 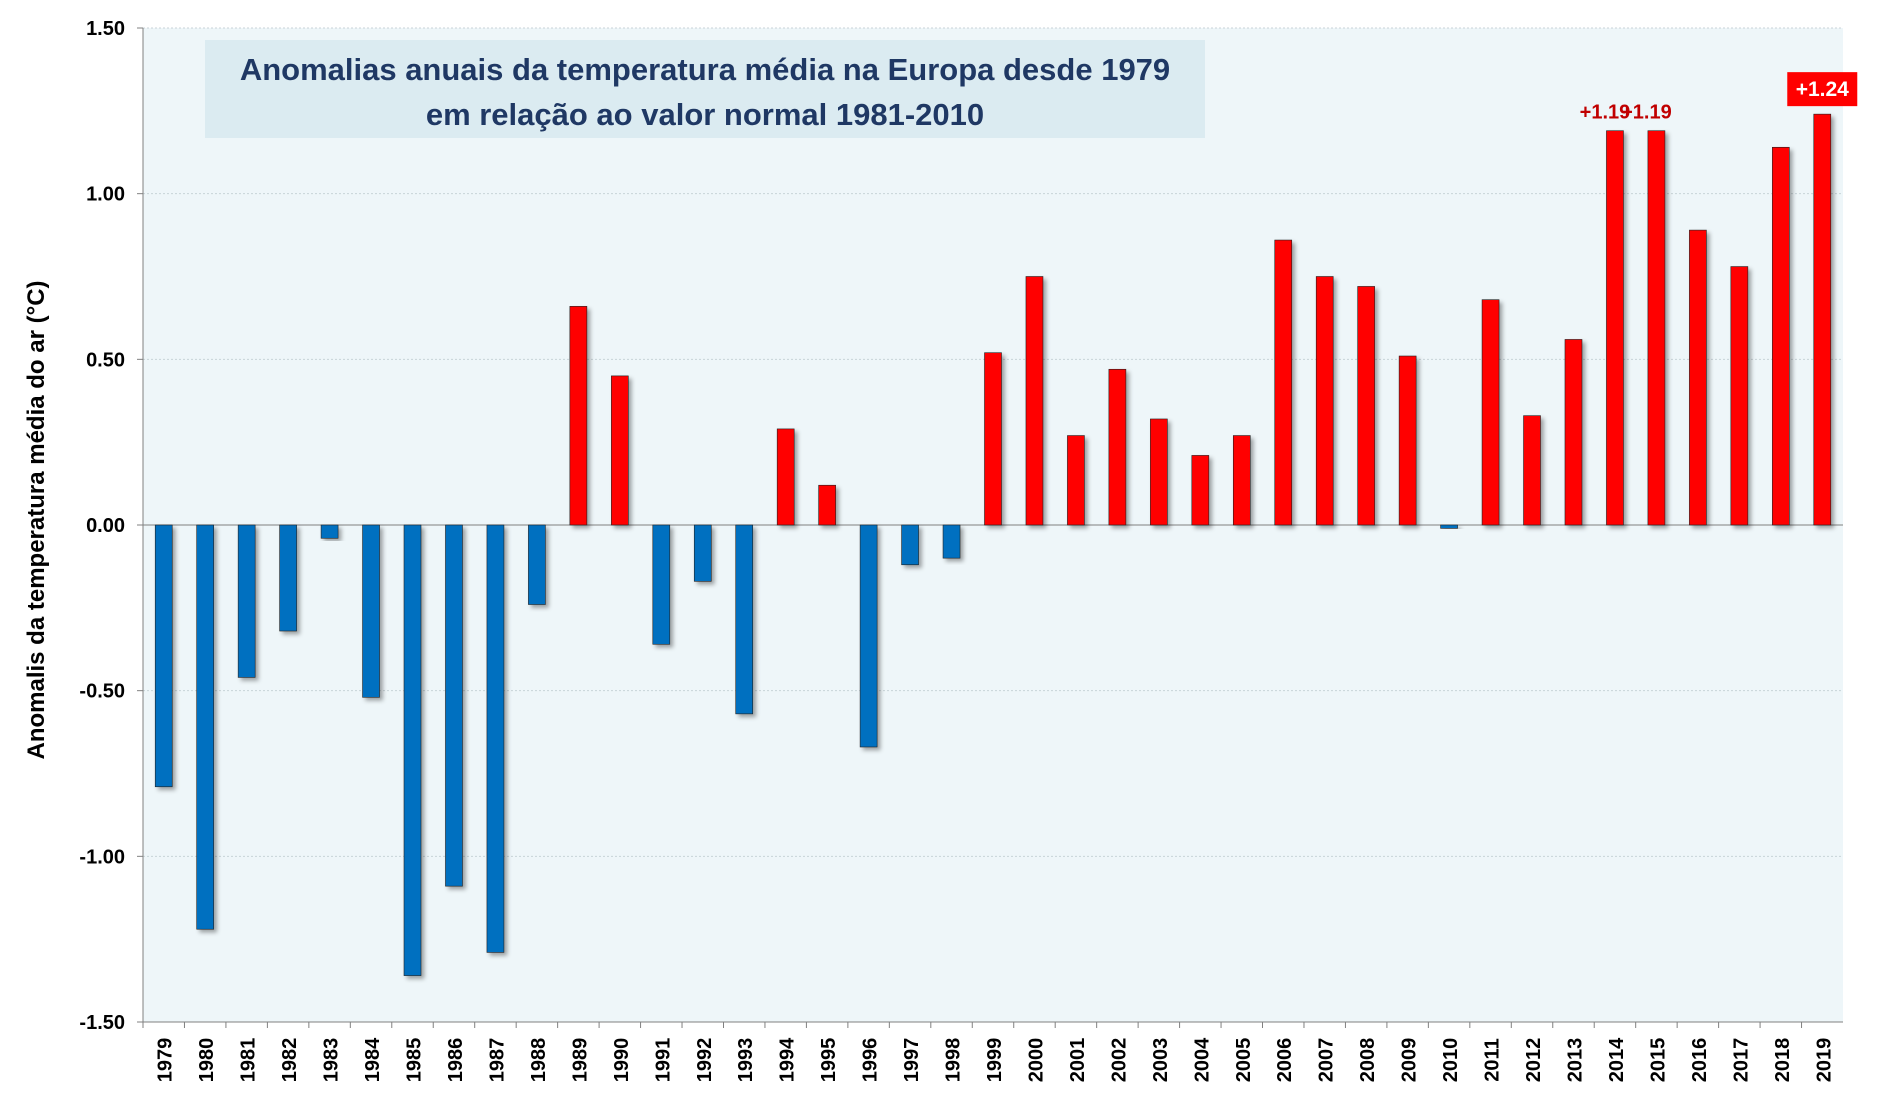 What do you see at coordinates (1532, 470) in the screenshot?
I see `bar-2012` at bounding box center [1532, 470].